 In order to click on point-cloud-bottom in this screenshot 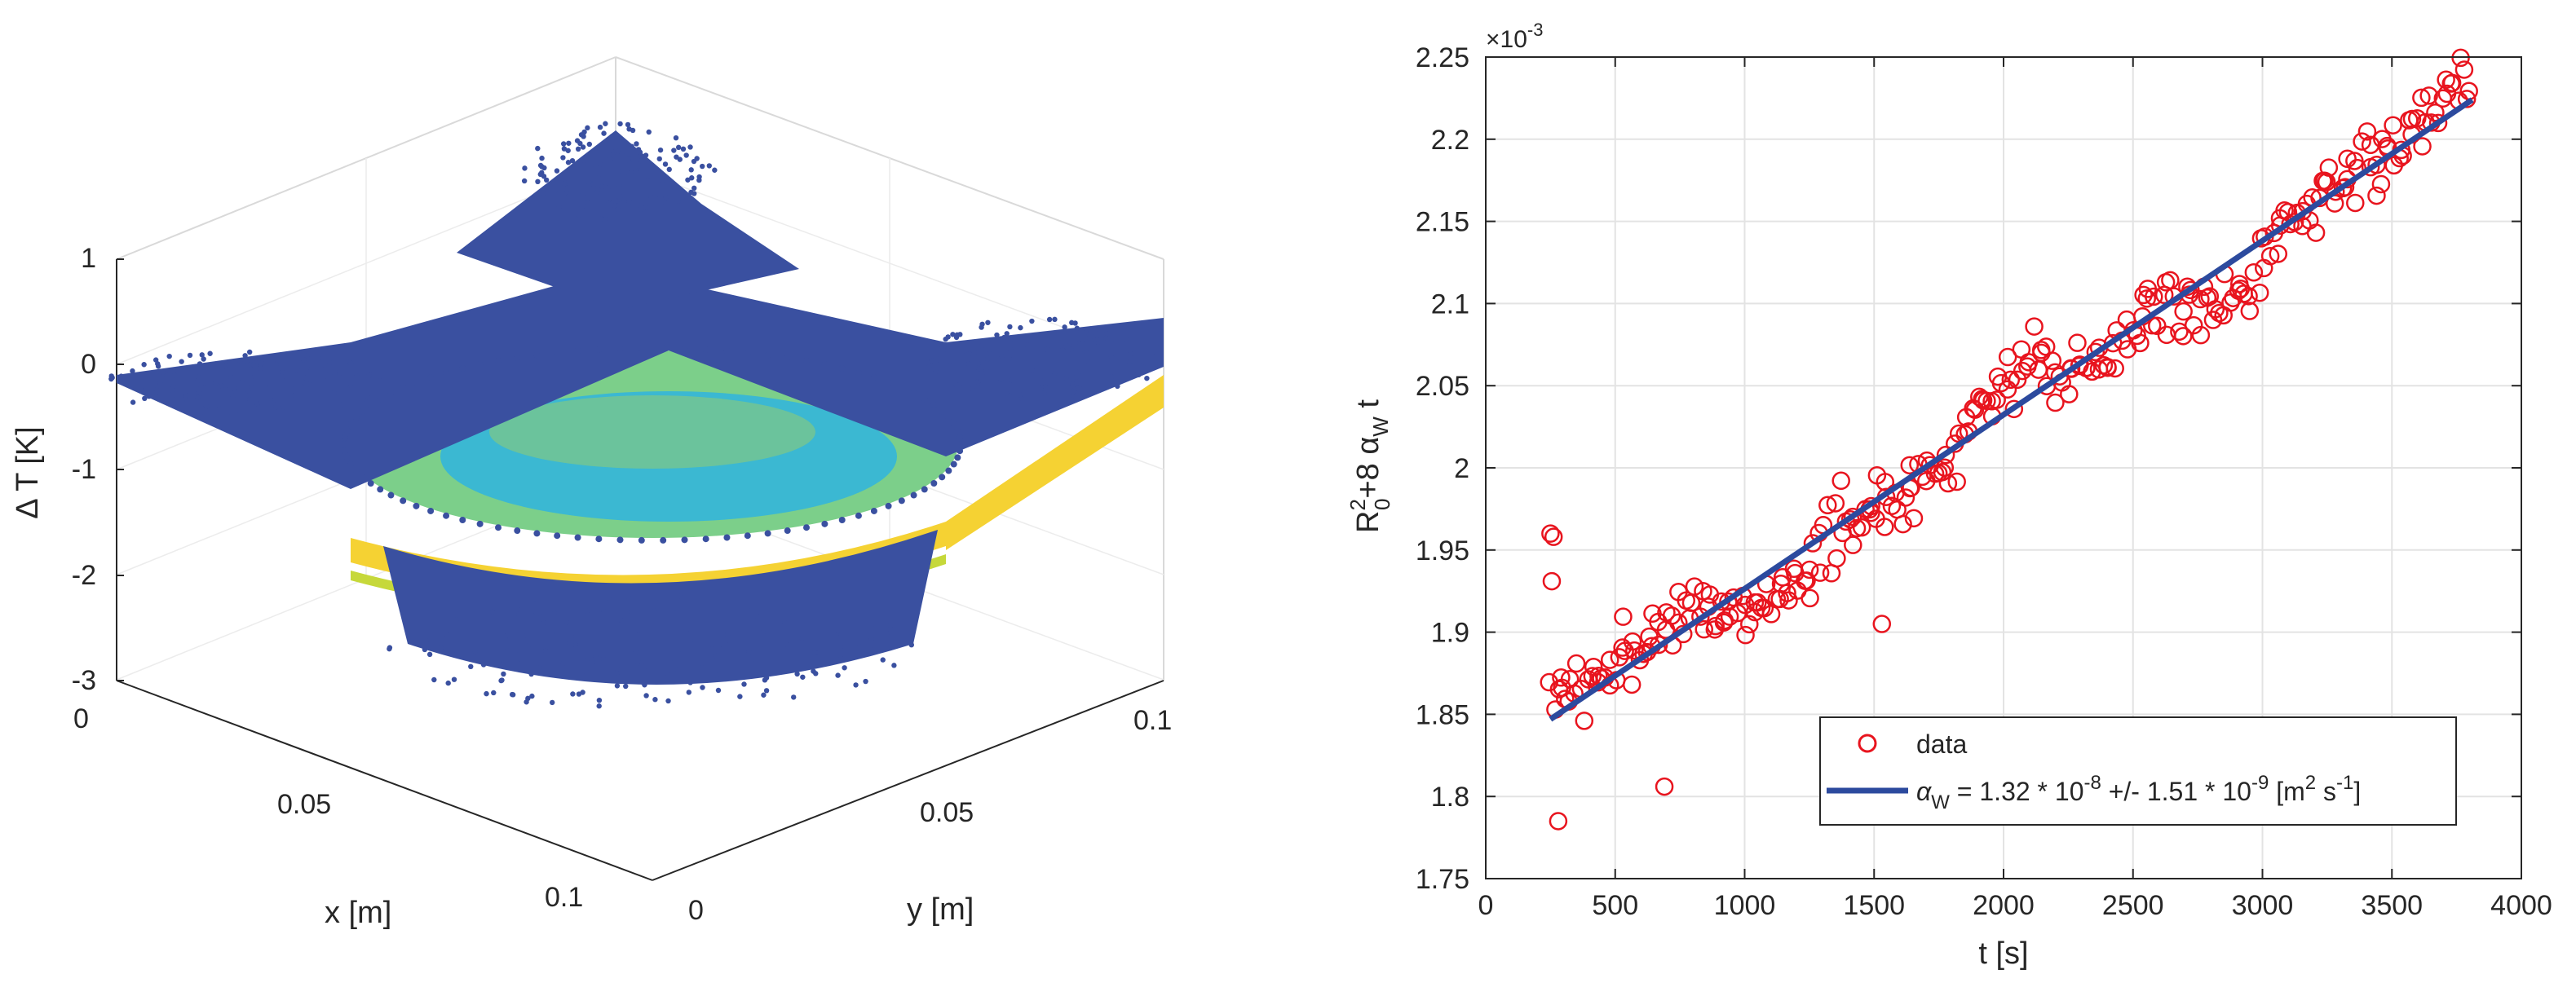, I will do `click(660, 607)`.